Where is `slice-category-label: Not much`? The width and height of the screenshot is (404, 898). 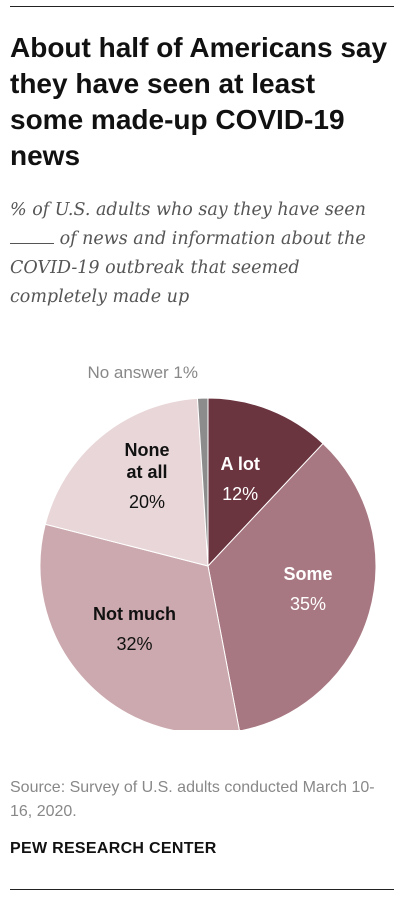
slice-category-label: Not much is located at coordinates (134, 614).